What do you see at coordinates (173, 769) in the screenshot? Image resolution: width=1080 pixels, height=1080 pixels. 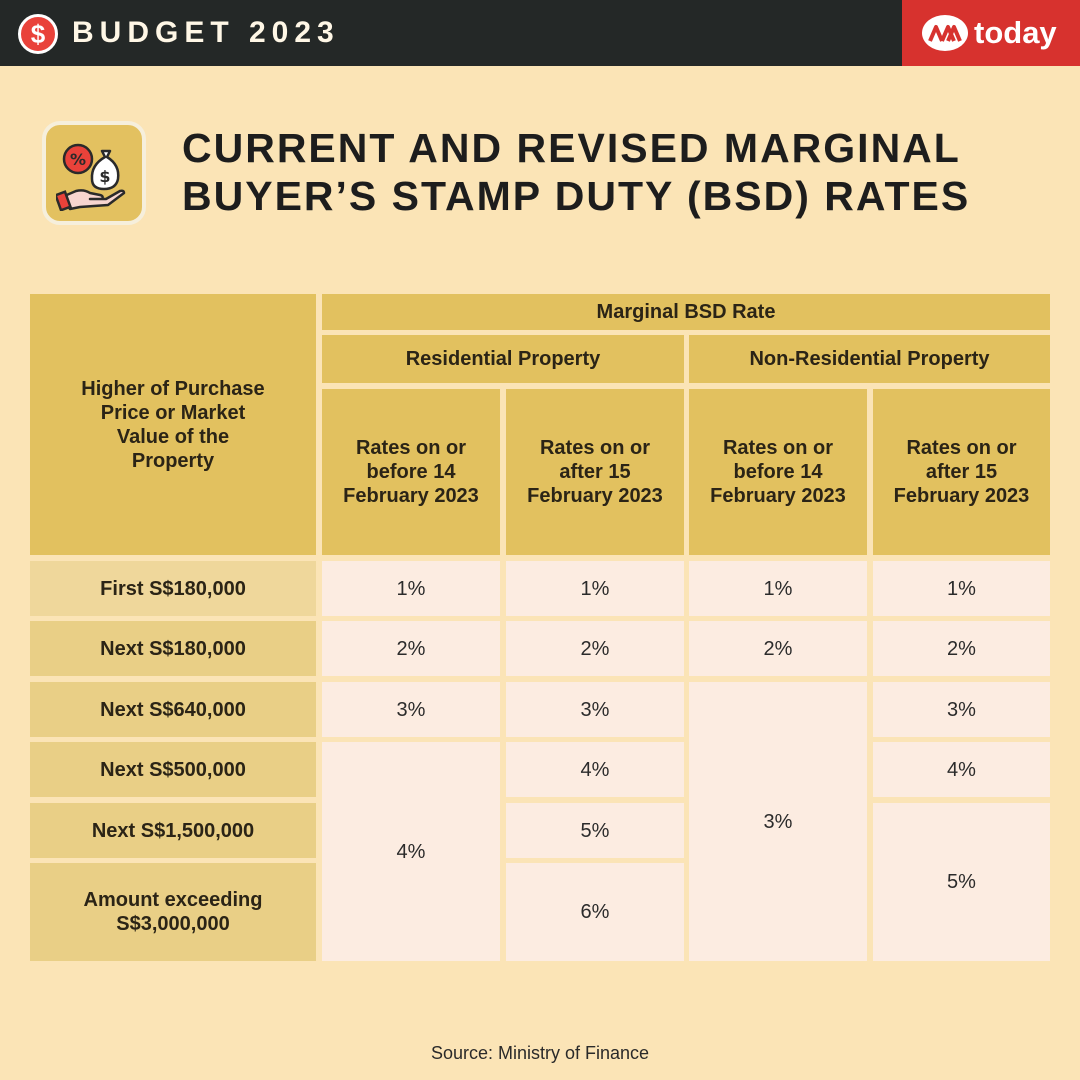 I see `row-label-4: Next S$500,000` at bounding box center [173, 769].